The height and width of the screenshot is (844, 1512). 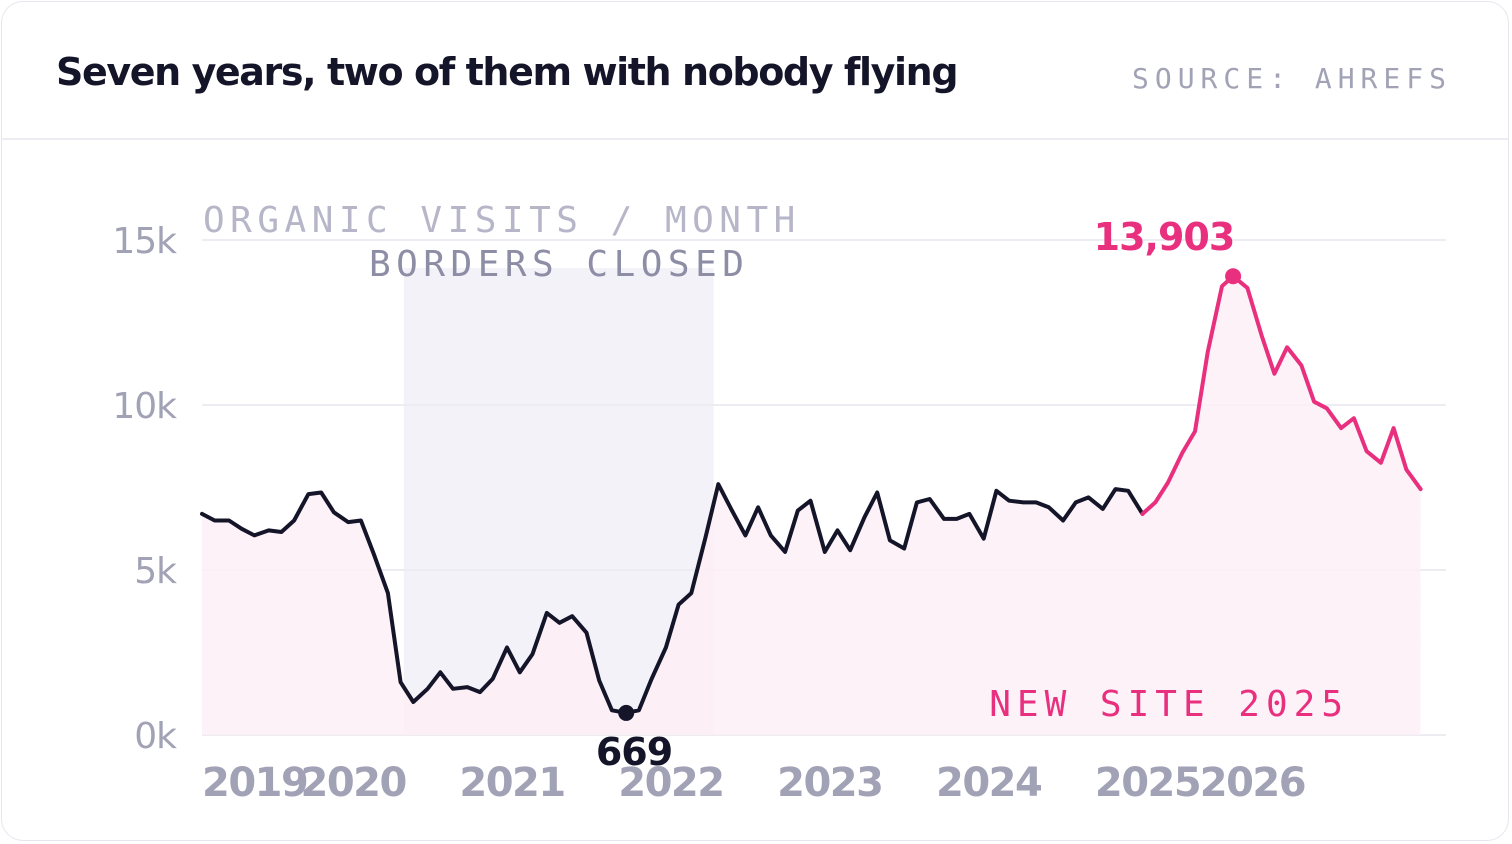 I want to click on peak-marker, so click(x=1233, y=276).